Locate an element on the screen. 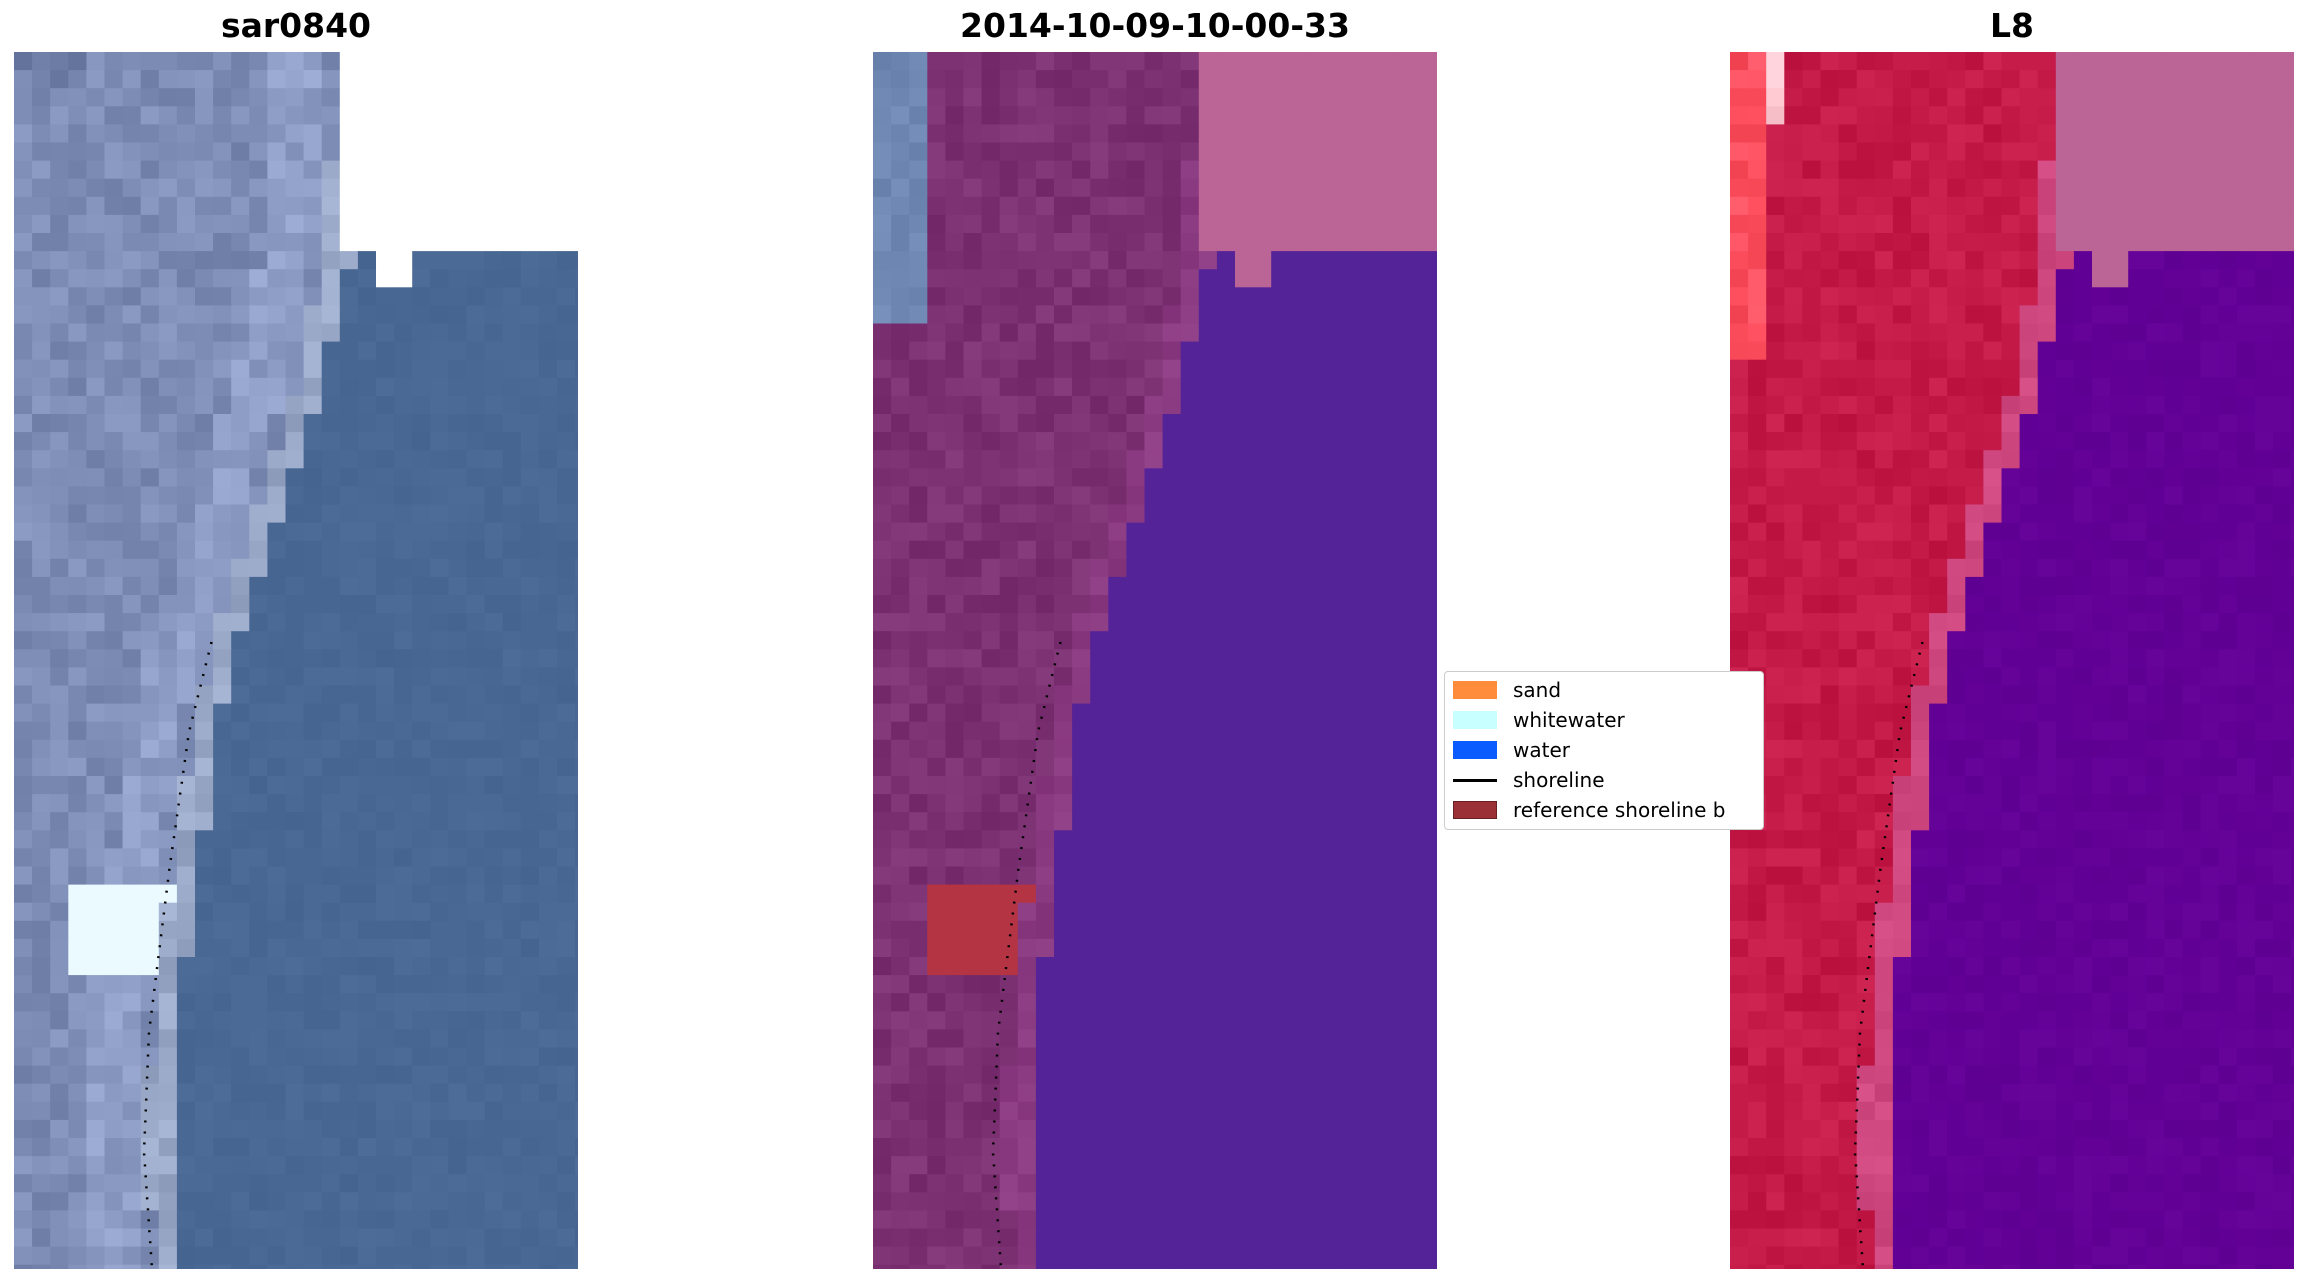 The width and height of the screenshot is (2307, 1283). panel-title-falsecolor: L8 is located at coordinates (2012, 25).